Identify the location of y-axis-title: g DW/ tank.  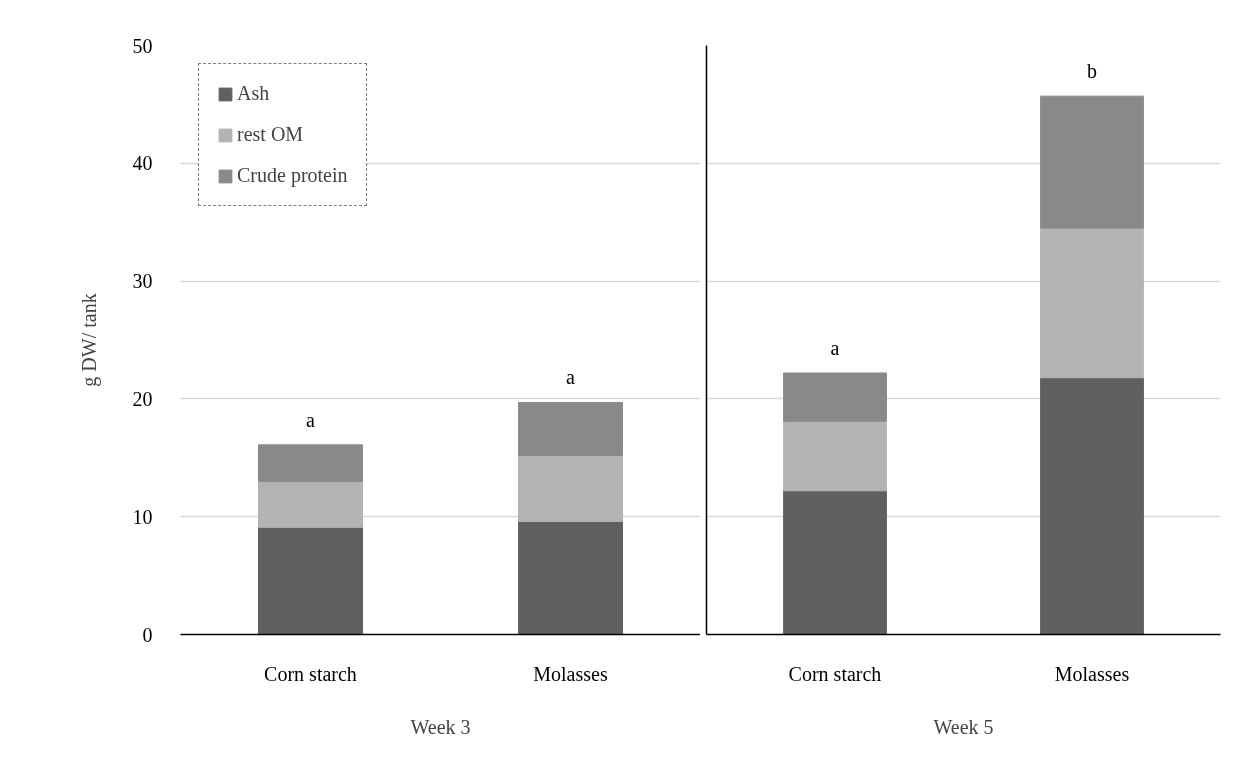
(89, 340).